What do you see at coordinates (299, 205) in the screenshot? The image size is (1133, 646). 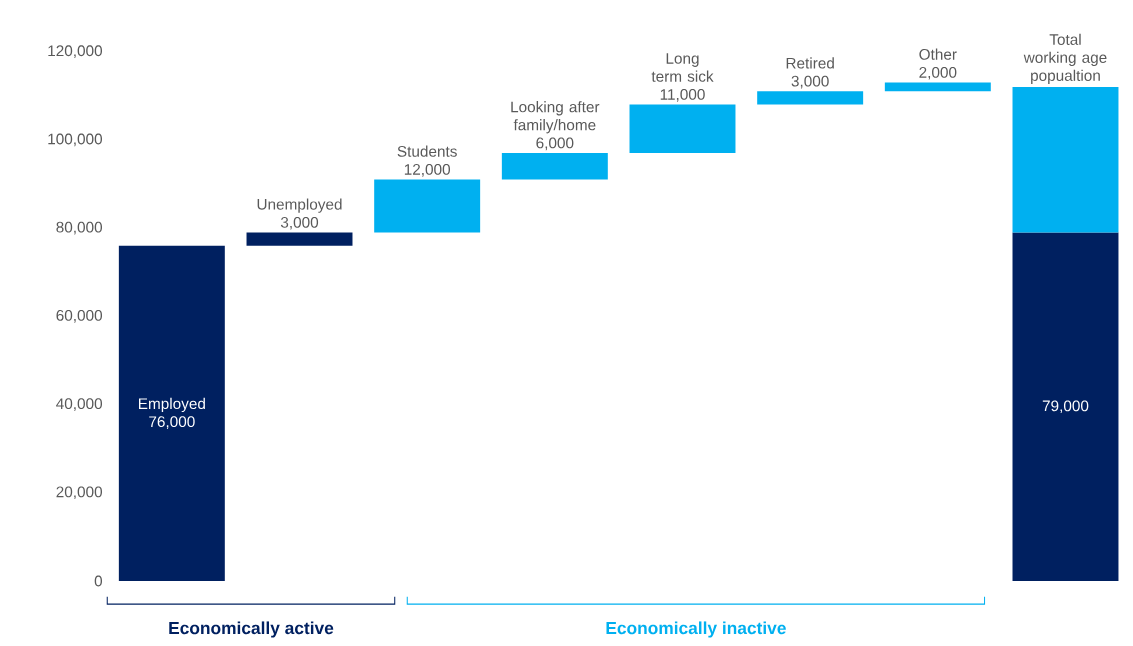 I see `x-tick-label: Unemployed` at bounding box center [299, 205].